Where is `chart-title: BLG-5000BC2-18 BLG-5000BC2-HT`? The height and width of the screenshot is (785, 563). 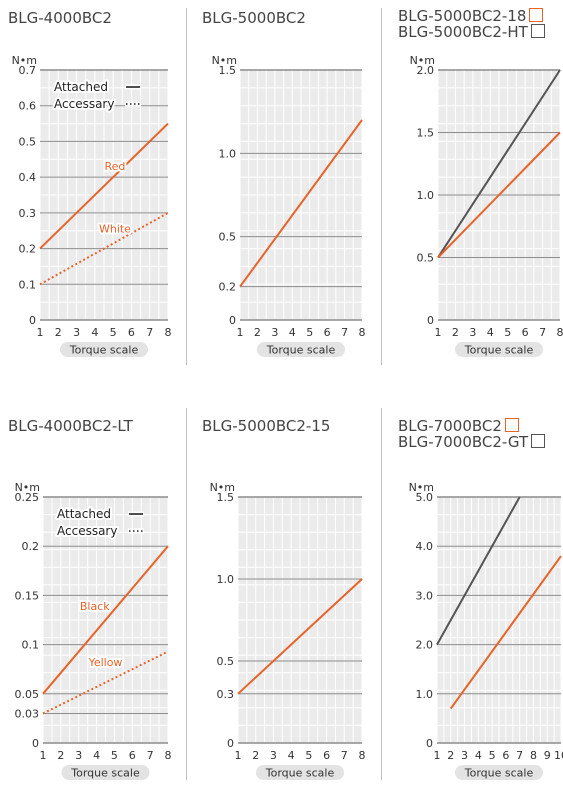
chart-title: BLG-5000BC2-18 BLG-5000BC2-HT is located at coordinates (471, 24).